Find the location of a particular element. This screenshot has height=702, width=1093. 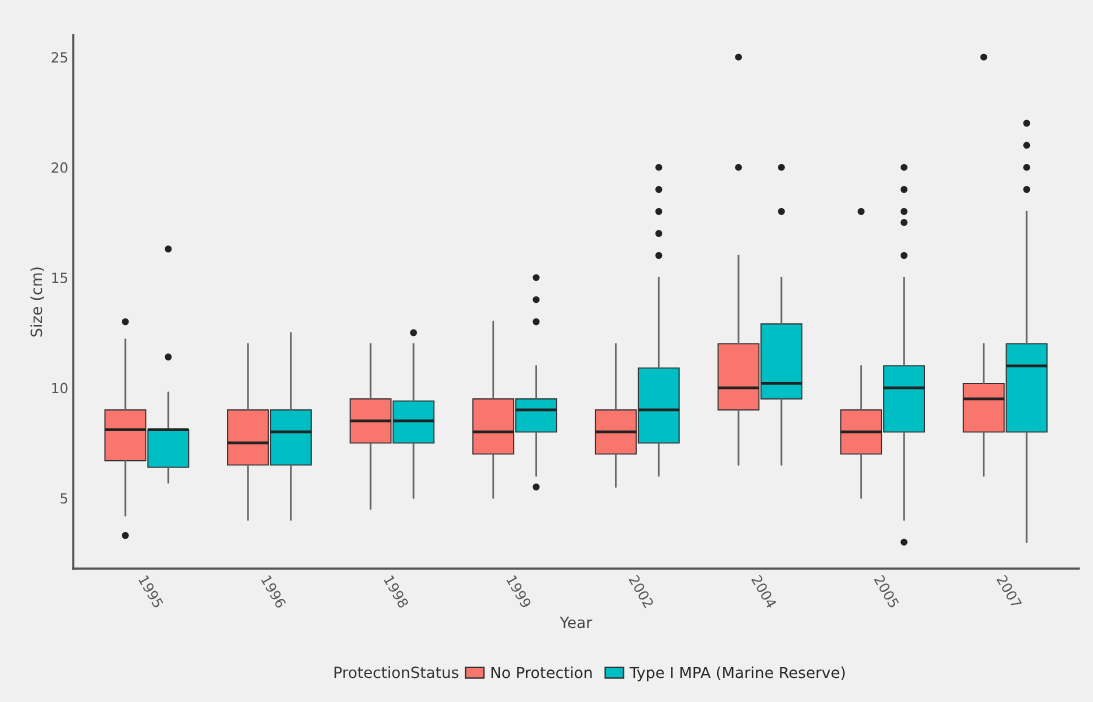

legend-label: No Protection is located at coordinates (541, 672).